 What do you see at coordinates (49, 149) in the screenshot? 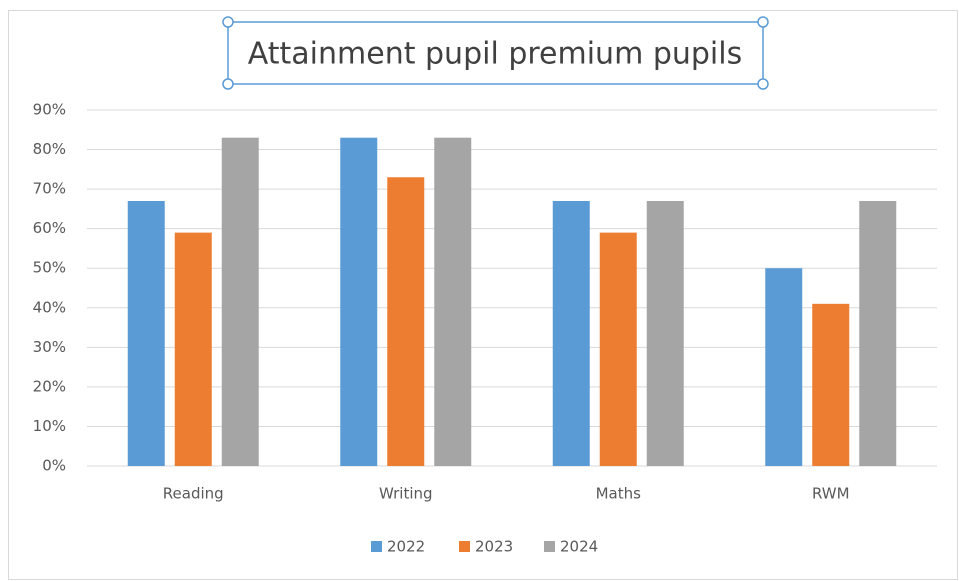
I see `y-tick-label: 80%` at bounding box center [49, 149].